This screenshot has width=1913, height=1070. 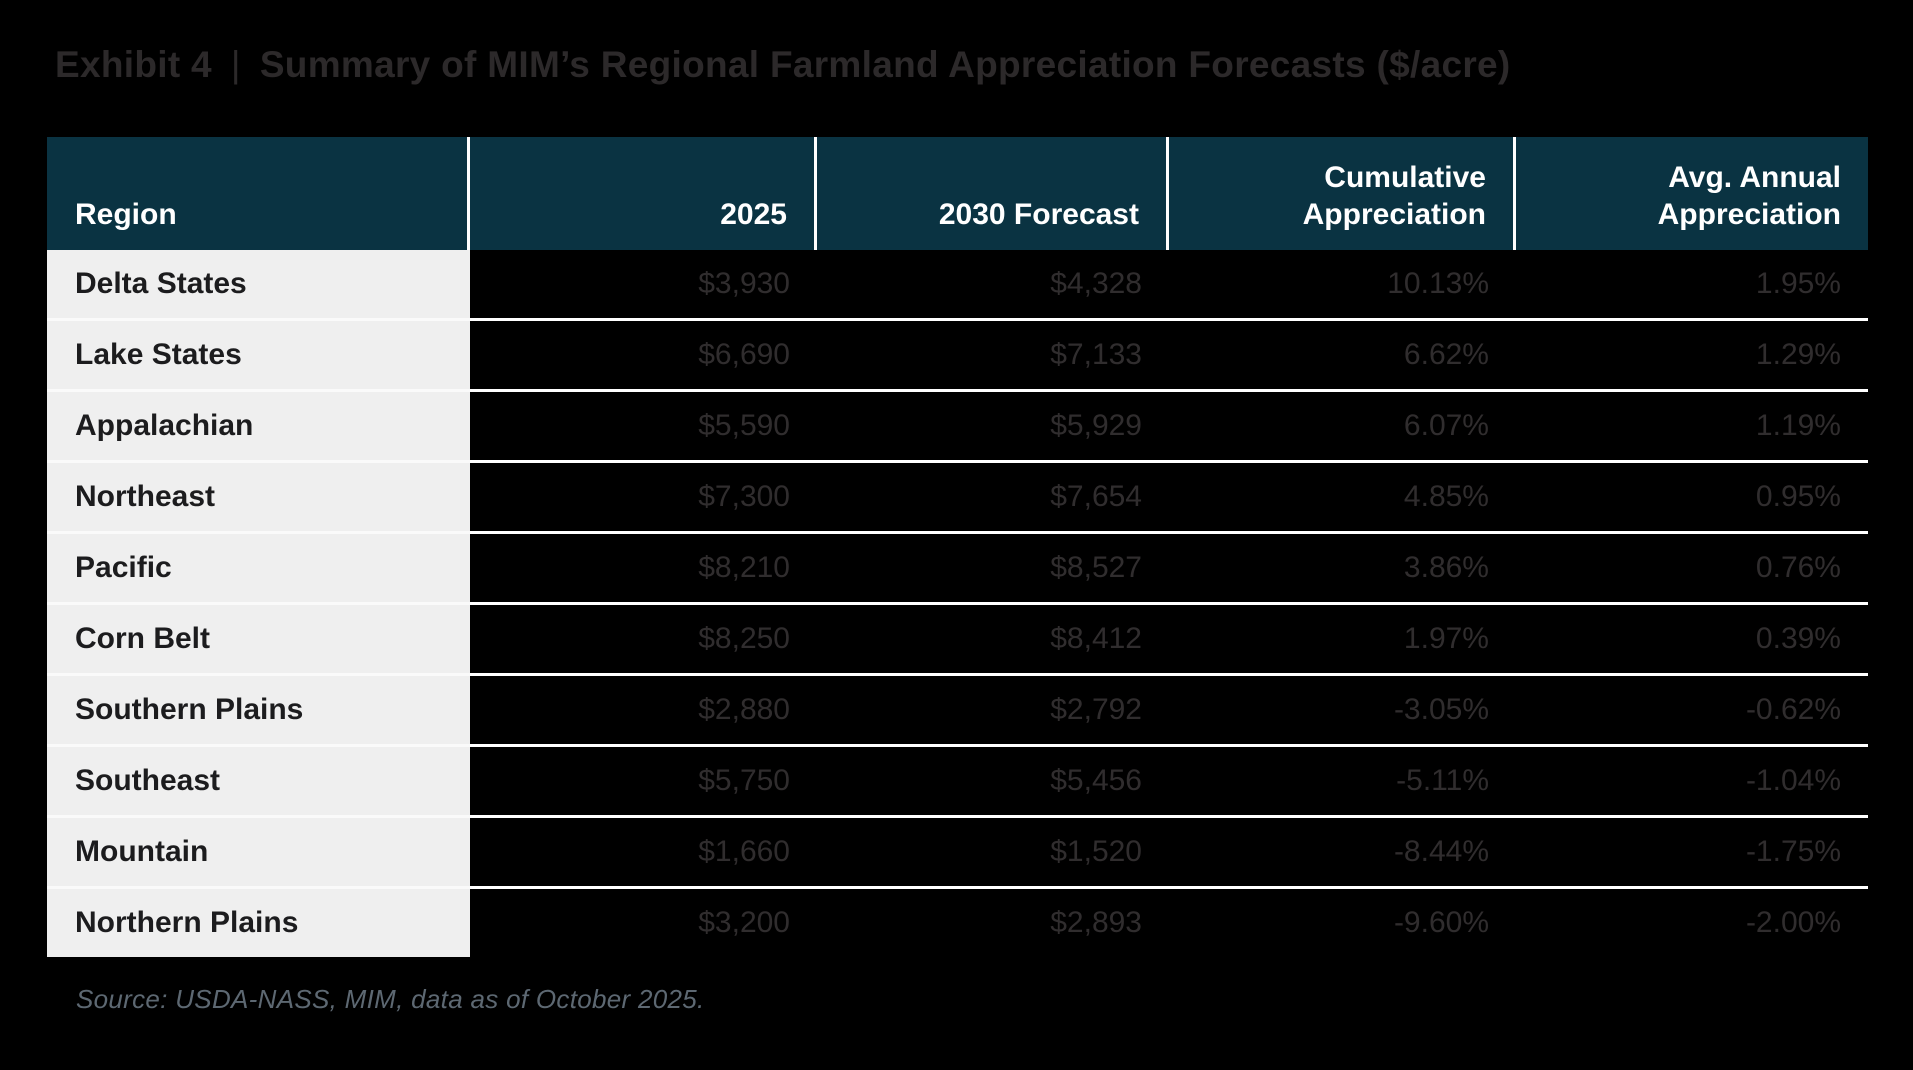 I want to click on value-avg-annual-appreciation: 1.19%, so click(x=1692, y=424).